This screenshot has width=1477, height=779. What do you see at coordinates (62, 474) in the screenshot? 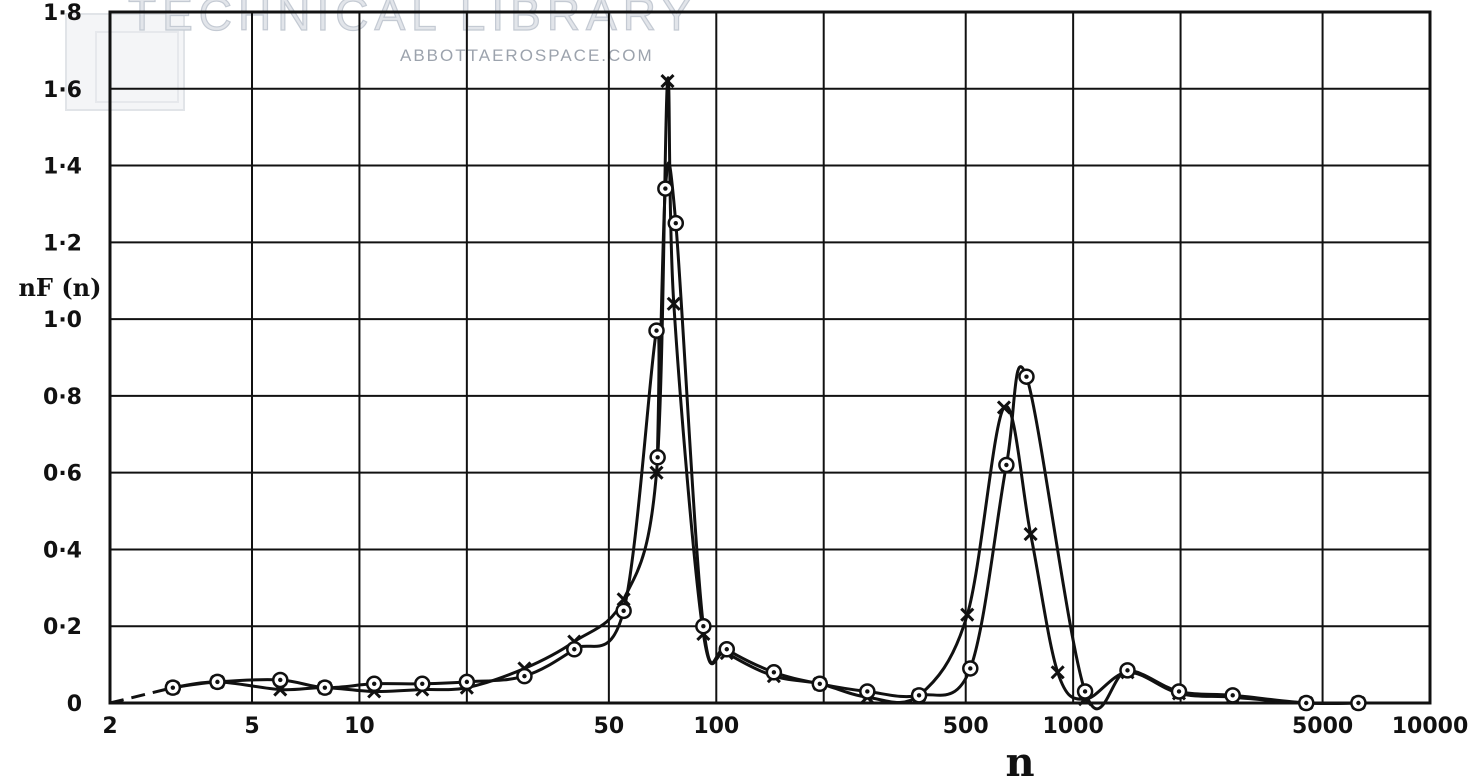
I see `y-tick-label: 0·6` at bounding box center [62, 474].